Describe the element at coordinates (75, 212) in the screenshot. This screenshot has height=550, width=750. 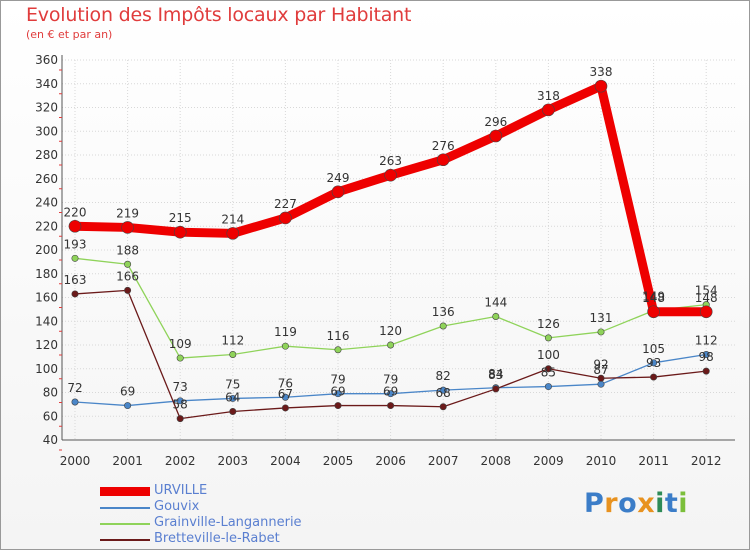
I see `data-label: 220` at that location.